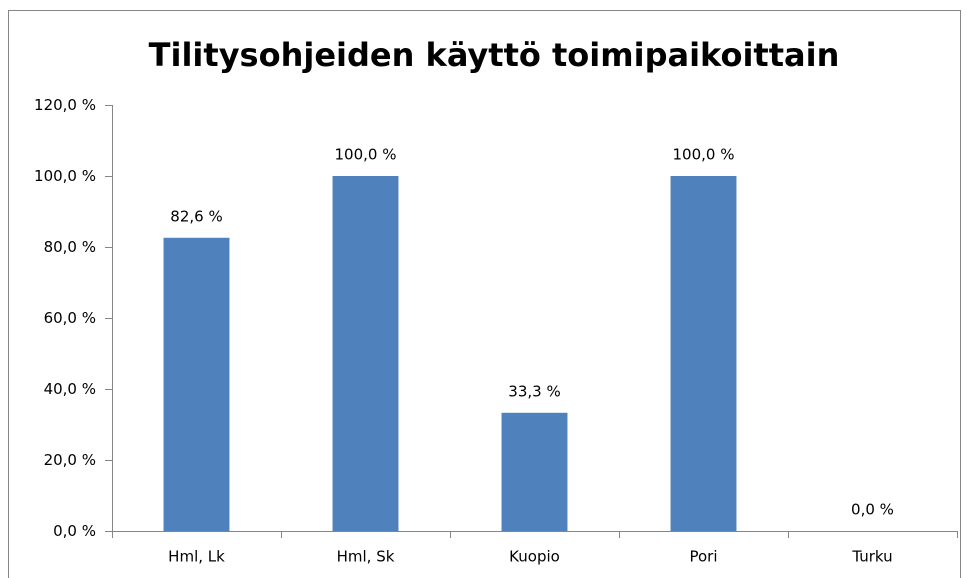 The height and width of the screenshot is (578, 967). Describe the element at coordinates (65, 176) in the screenshot. I see `y-tick-label: 100,0 %` at that location.